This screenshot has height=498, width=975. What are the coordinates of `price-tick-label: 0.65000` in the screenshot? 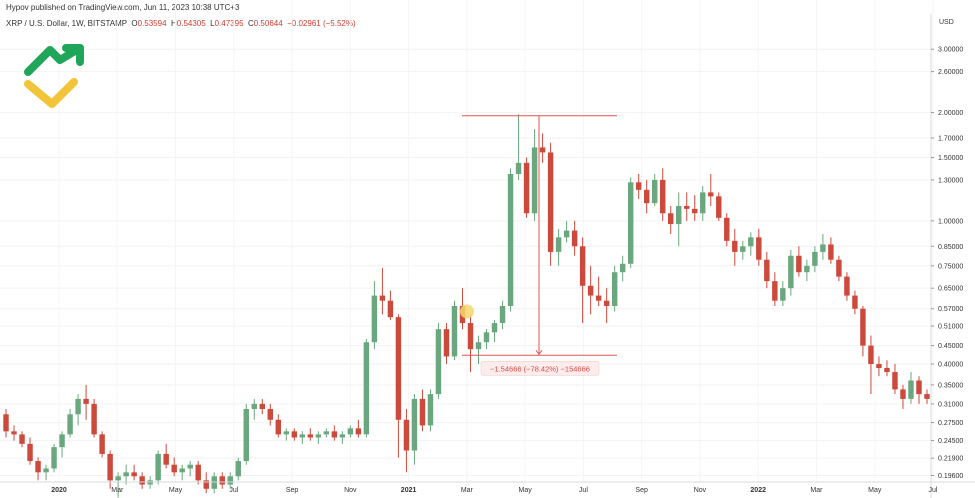 It's located at (950, 289).